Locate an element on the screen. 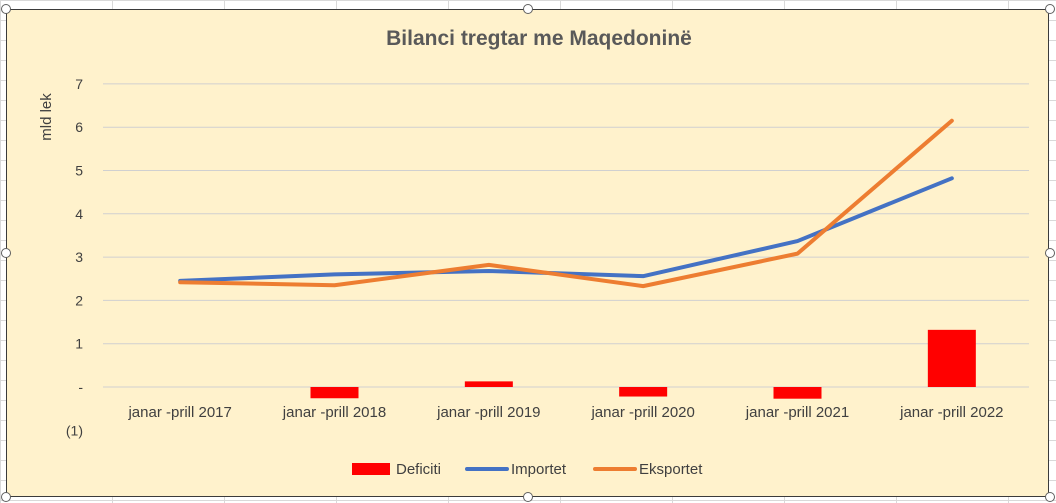 This screenshot has width=1056, height=503. y-tick-label: 6 is located at coordinates (79, 127).